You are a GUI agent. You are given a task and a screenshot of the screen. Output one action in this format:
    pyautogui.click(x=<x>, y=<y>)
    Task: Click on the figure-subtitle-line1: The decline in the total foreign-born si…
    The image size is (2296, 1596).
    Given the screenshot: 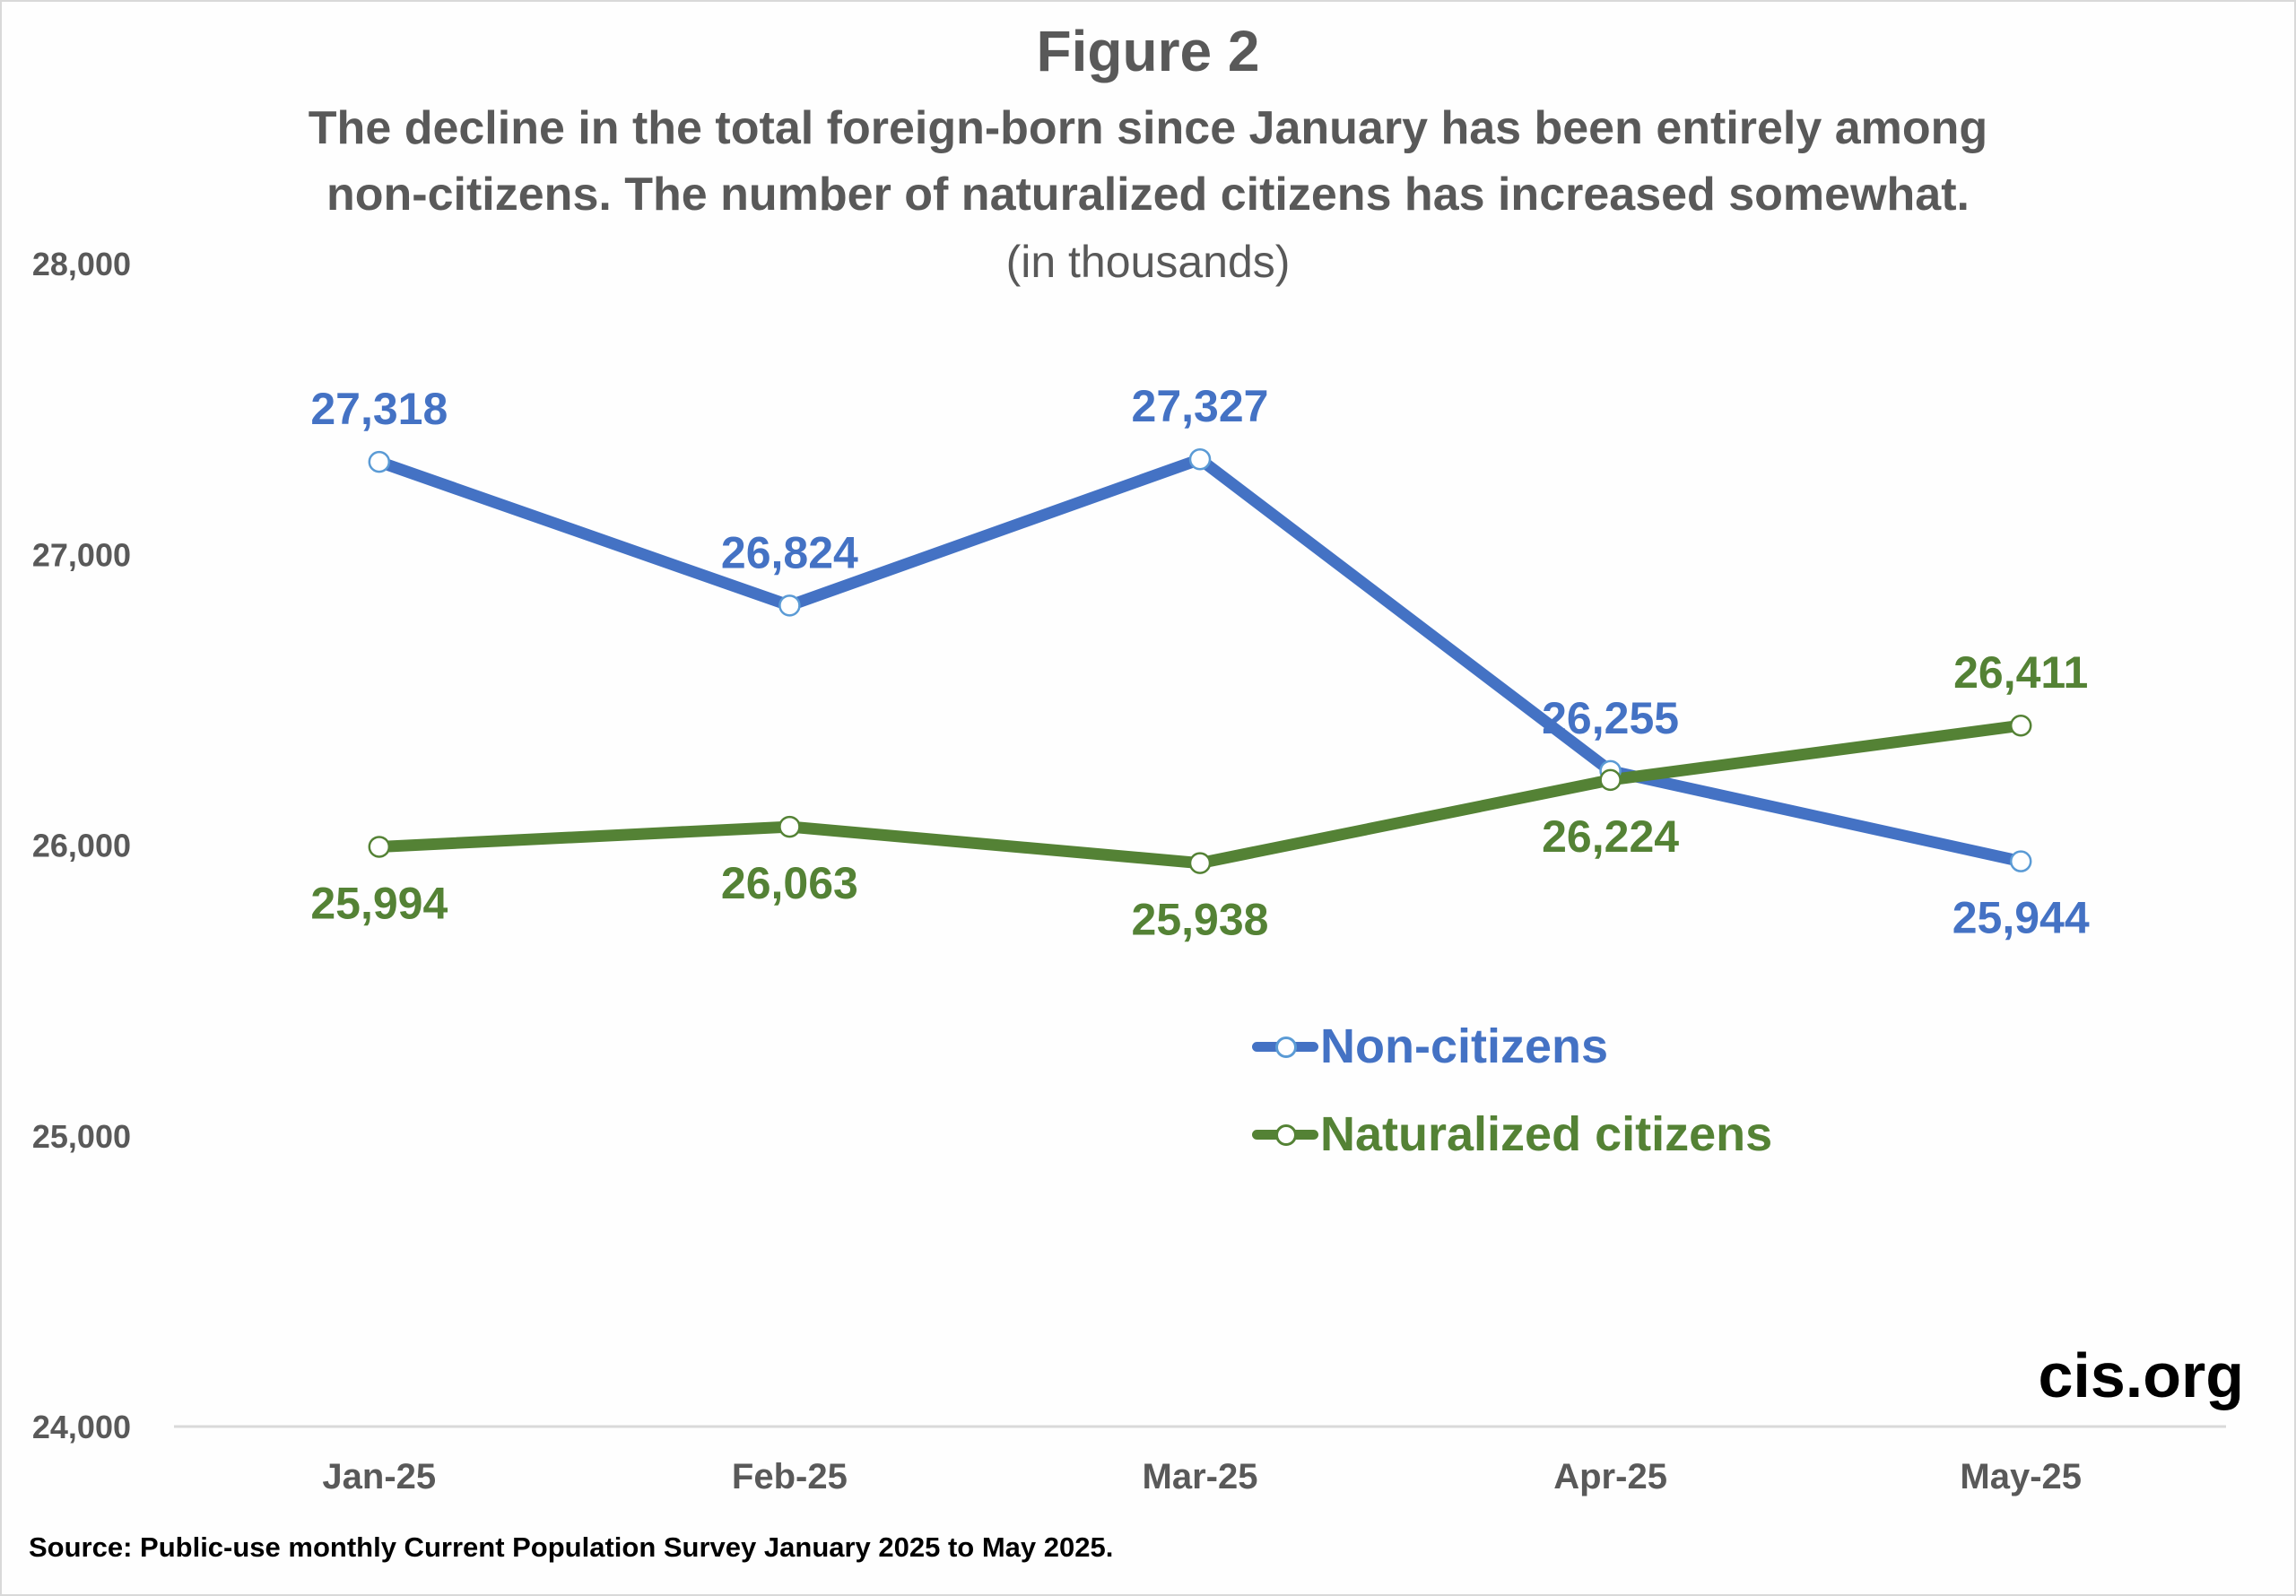 What is the action you would take?
    pyautogui.click(x=1148, y=128)
    